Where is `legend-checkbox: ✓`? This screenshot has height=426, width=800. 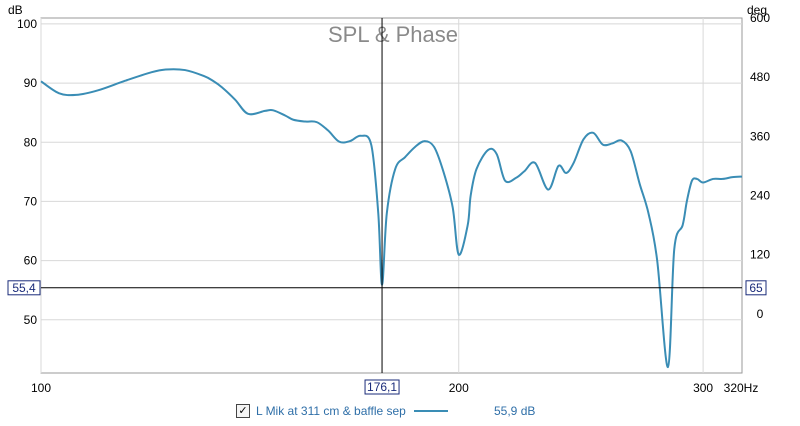 legend-checkbox: ✓ is located at coordinates (243, 411).